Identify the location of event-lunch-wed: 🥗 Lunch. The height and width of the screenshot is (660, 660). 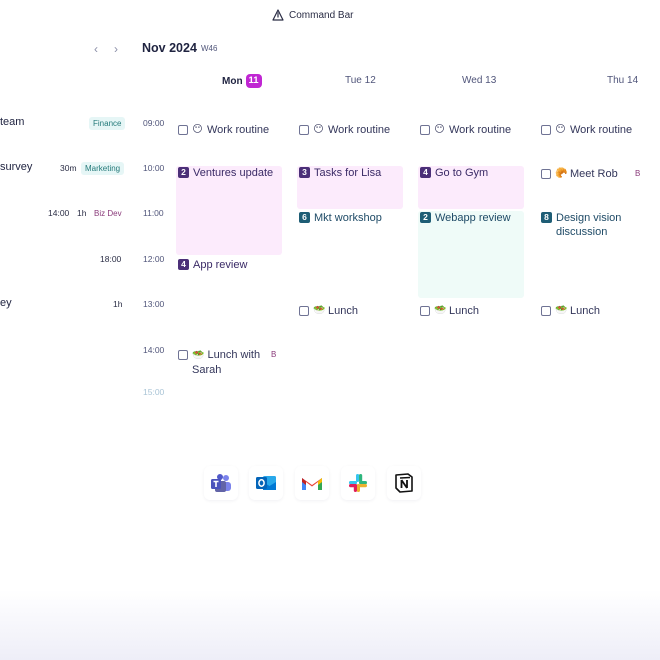
(449, 311).